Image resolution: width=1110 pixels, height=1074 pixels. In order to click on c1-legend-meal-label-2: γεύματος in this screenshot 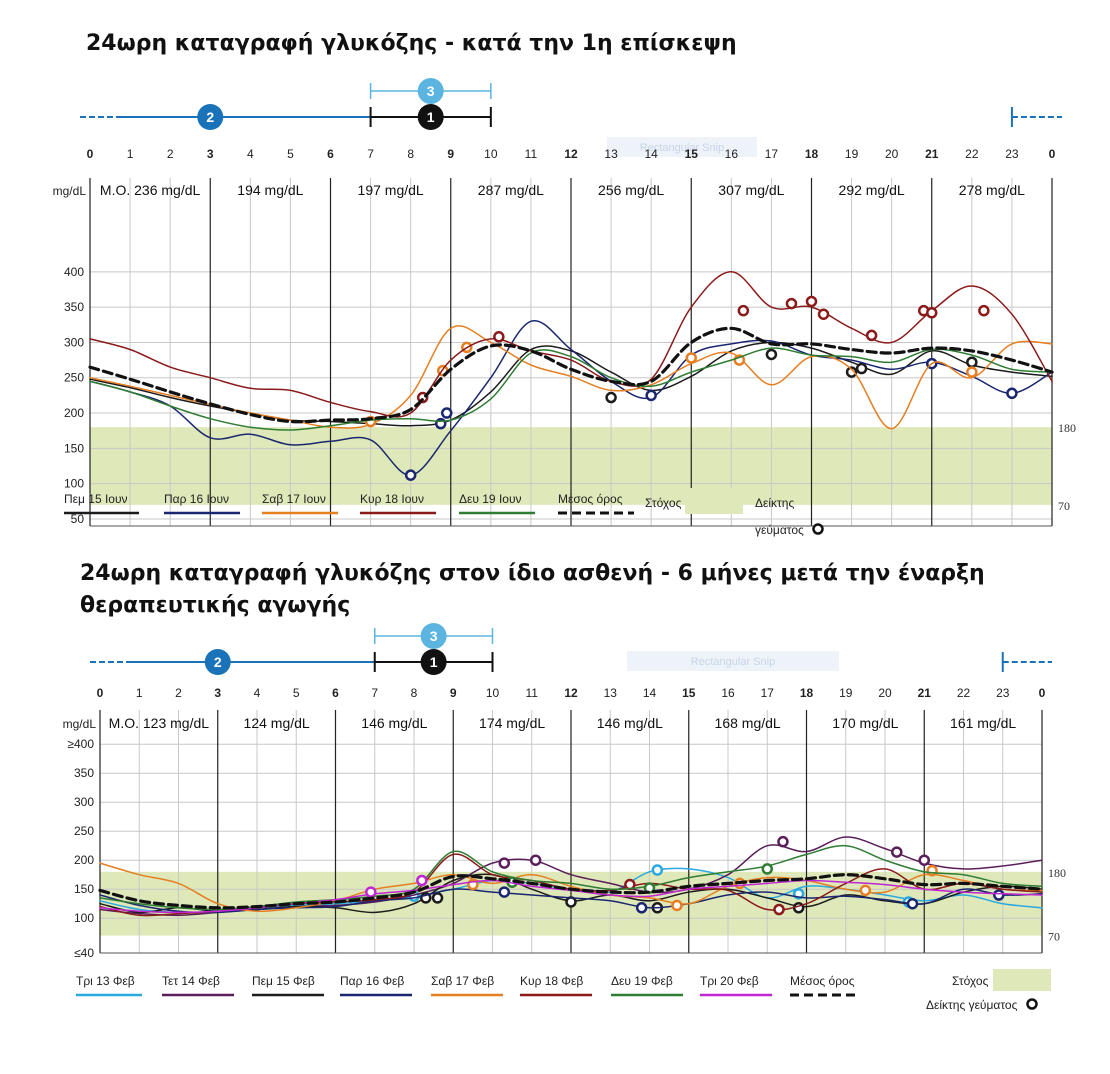, I will do `click(779, 530)`.